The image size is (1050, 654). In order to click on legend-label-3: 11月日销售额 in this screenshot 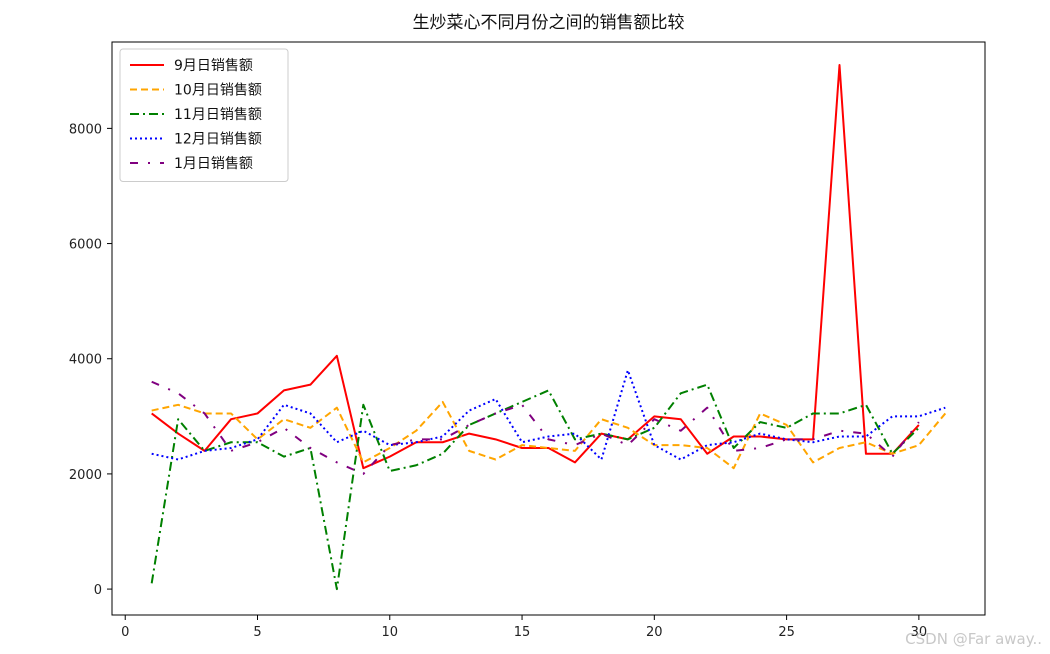, I will do `click(218, 115)`.